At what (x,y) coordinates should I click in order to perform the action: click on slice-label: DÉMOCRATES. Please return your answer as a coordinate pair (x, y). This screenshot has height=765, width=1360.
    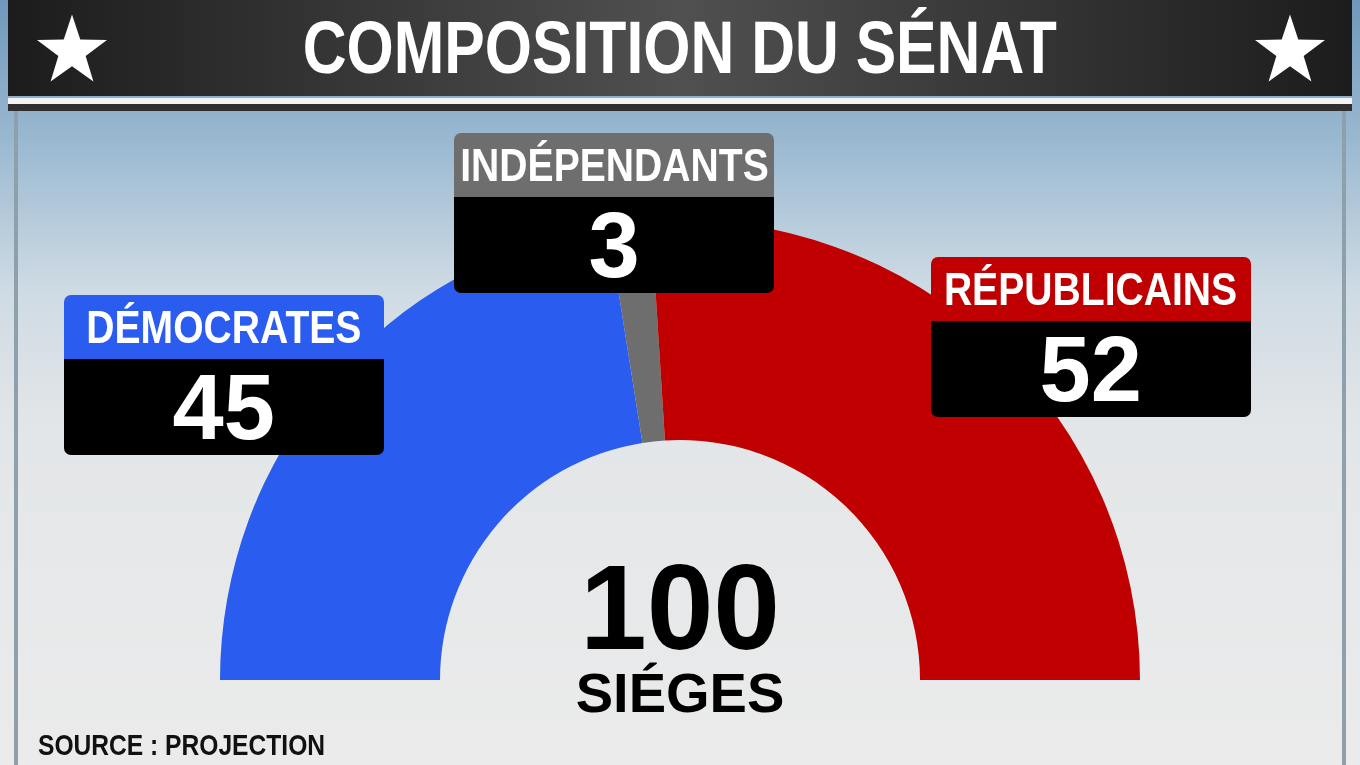
    Looking at the image, I should click on (224, 326).